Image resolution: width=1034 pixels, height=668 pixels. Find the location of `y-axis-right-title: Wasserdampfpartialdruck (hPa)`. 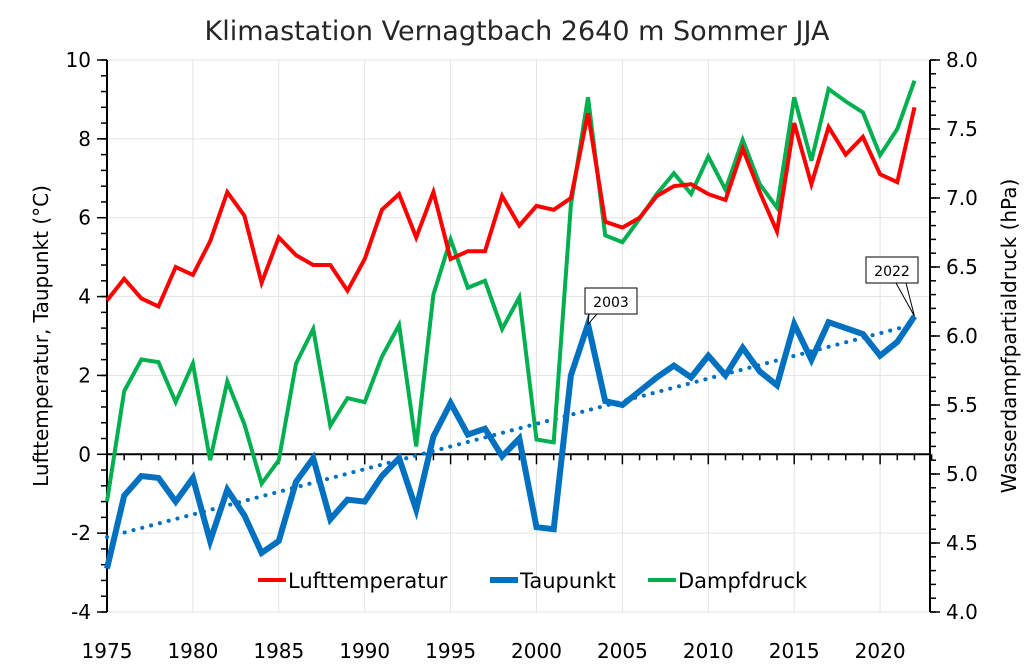

y-axis-right-title: Wasserdampfpartialdruck (hPa) is located at coordinates (1009, 336).